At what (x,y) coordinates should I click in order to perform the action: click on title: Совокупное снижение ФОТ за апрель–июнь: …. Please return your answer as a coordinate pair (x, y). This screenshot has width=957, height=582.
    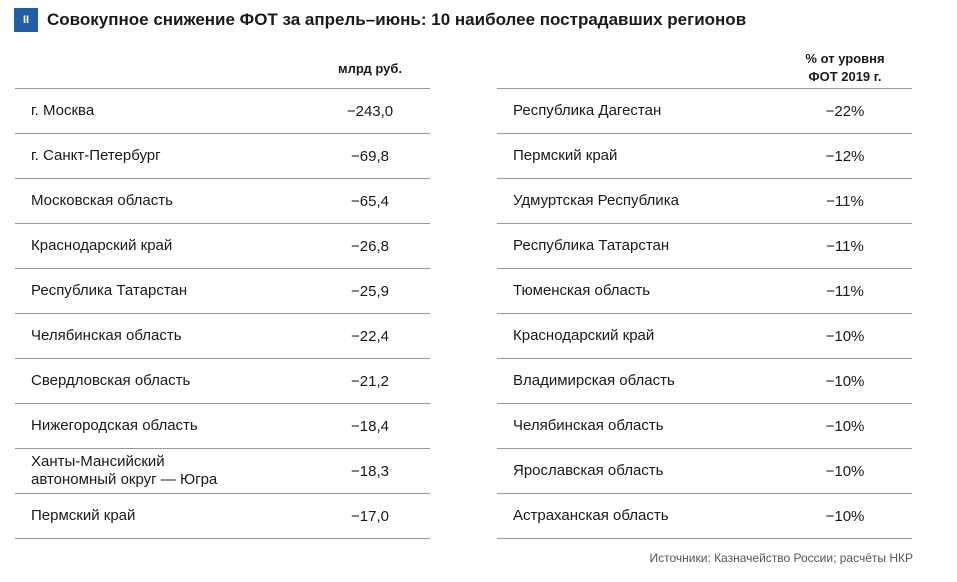
    Looking at the image, I should click on (397, 19).